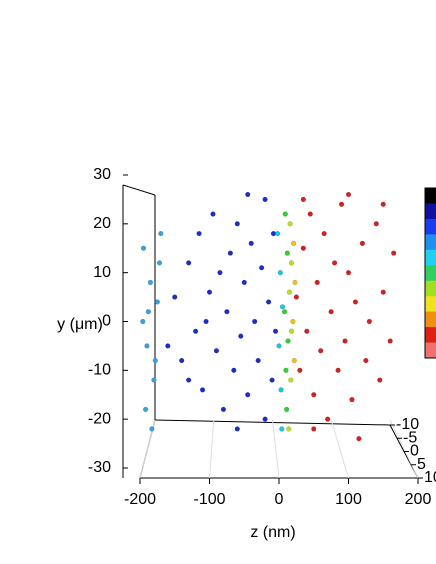  Describe the element at coordinates (106, 321) in the screenshot. I see `y-tick-label: 0` at that location.